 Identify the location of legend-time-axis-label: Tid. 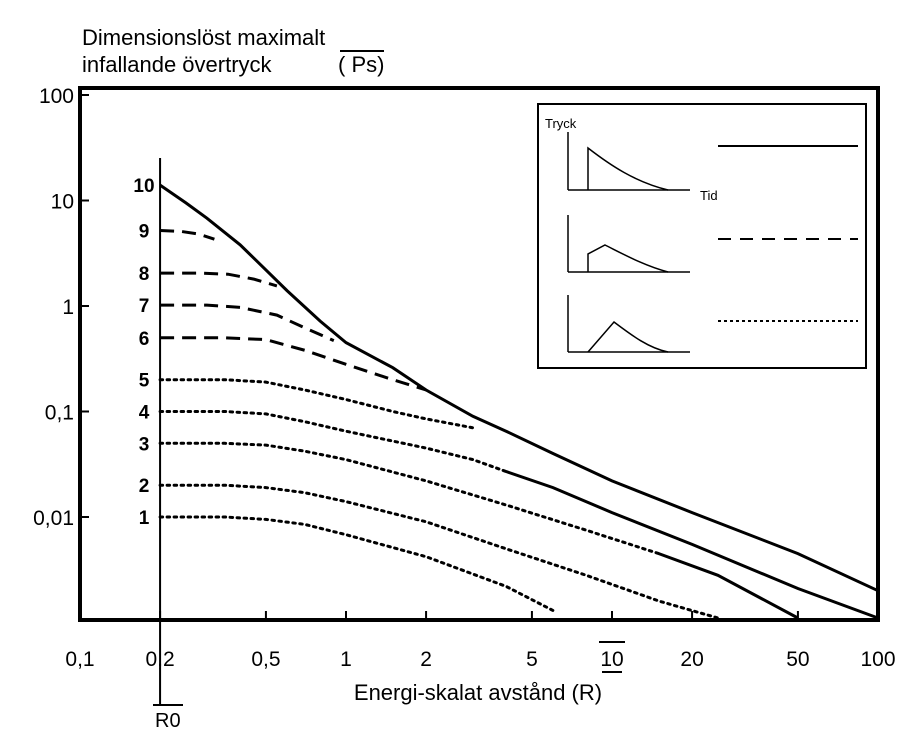
(709, 195).